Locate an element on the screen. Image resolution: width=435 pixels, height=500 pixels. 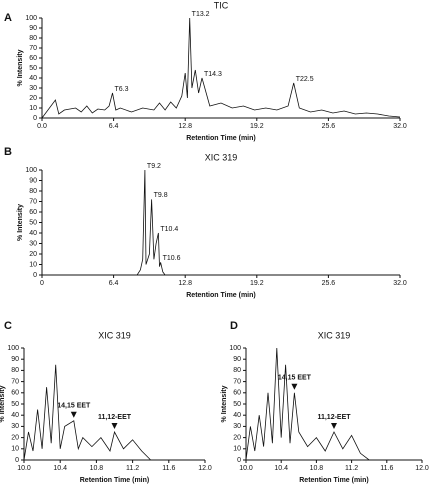
x-tick-label: 0.0 is located at coordinates (42, 126).